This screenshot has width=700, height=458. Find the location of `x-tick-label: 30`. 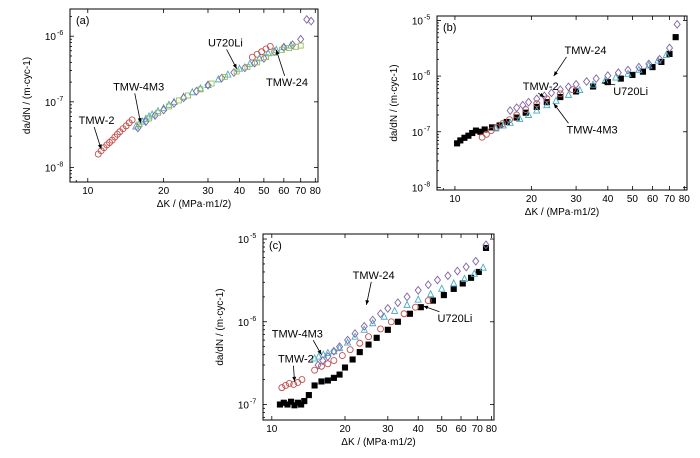

x-tick-label: 30 is located at coordinates (577, 199).